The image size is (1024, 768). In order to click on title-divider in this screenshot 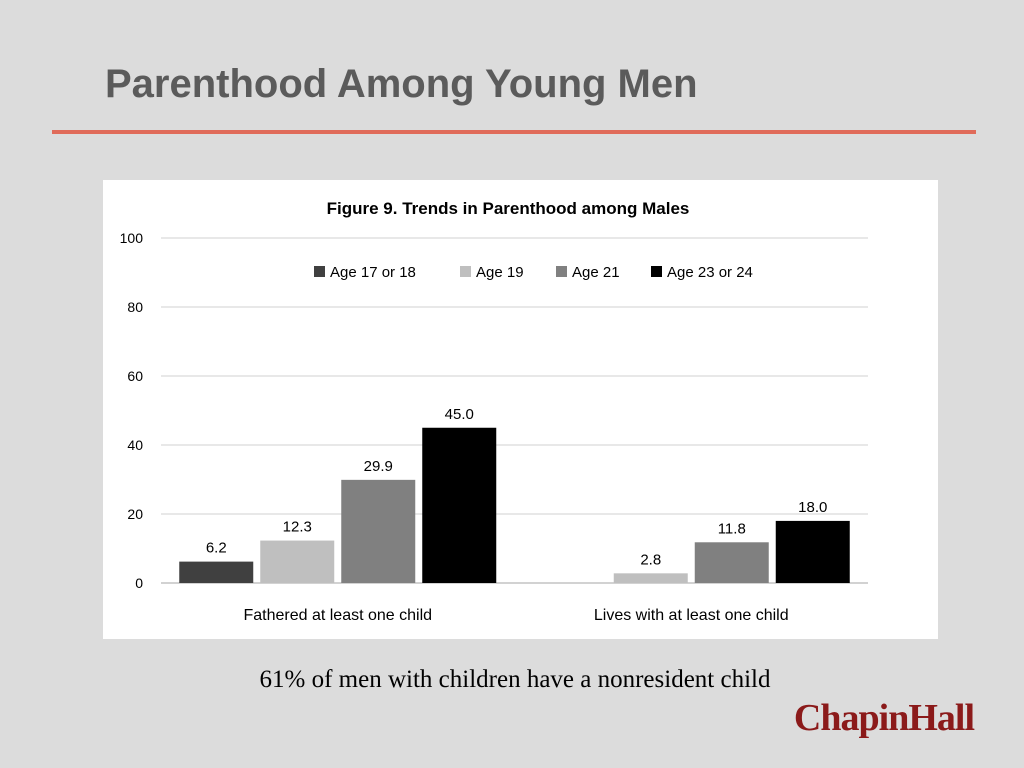, I will do `click(514, 132)`.